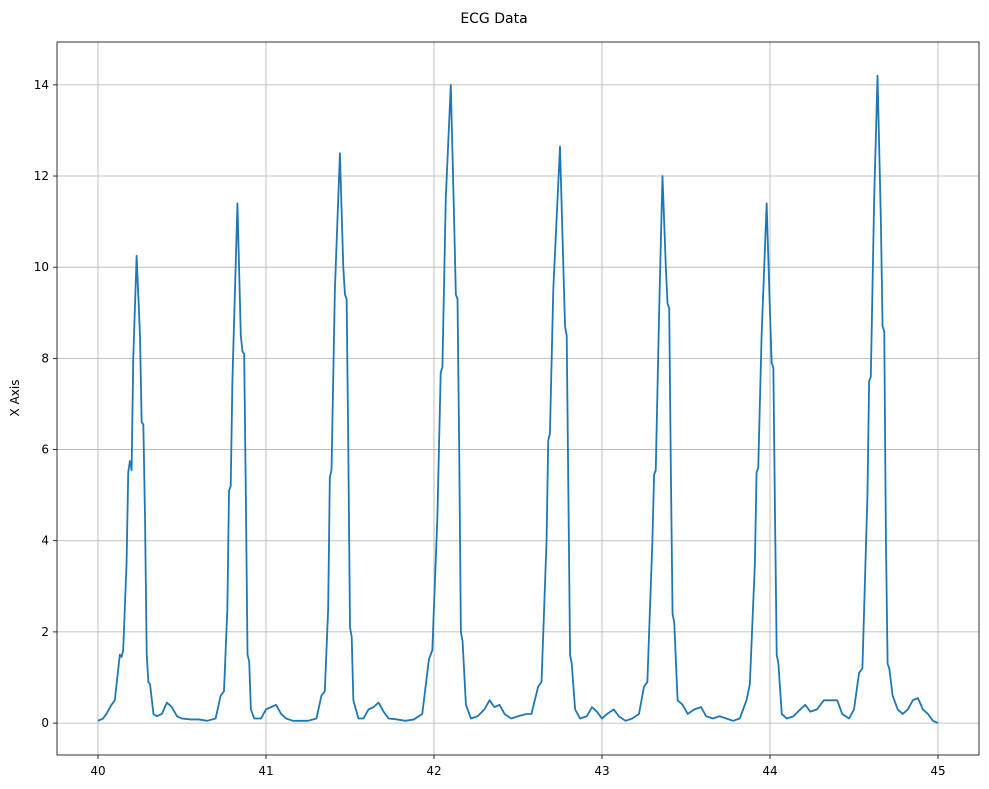  I want to click on y-tick-label: 8, so click(45, 358).